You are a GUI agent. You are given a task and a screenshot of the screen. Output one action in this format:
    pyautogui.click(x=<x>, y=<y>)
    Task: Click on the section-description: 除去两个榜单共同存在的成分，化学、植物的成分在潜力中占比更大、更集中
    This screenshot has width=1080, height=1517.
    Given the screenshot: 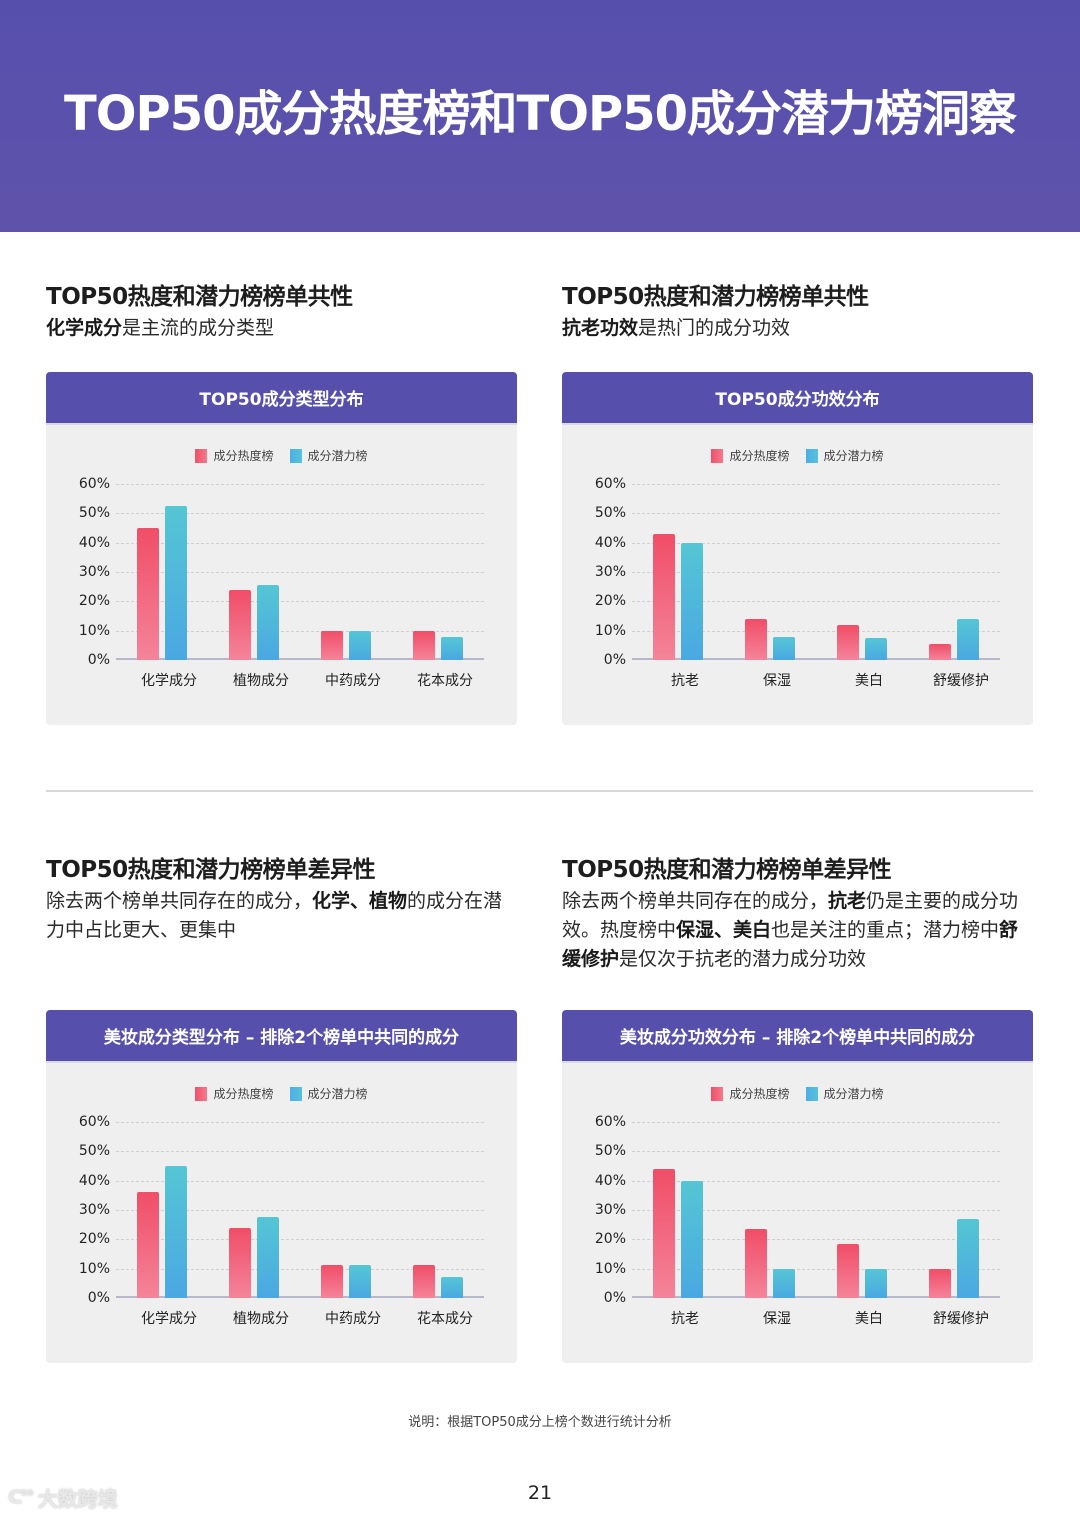 What is the action you would take?
    pyautogui.click(x=281, y=916)
    